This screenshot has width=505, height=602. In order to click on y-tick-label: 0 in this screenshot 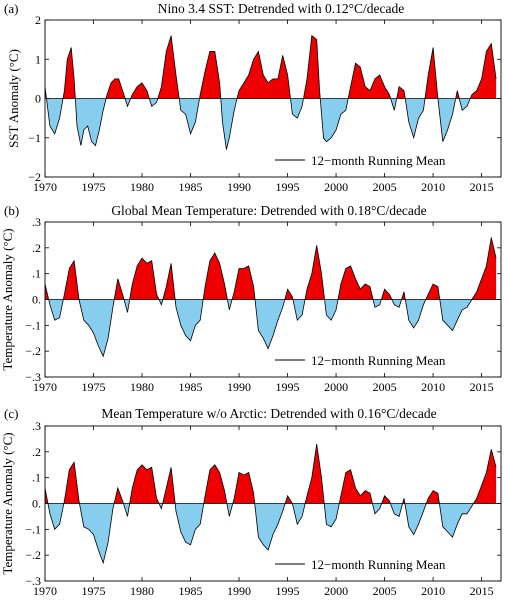, I will do `click(38, 99)`.